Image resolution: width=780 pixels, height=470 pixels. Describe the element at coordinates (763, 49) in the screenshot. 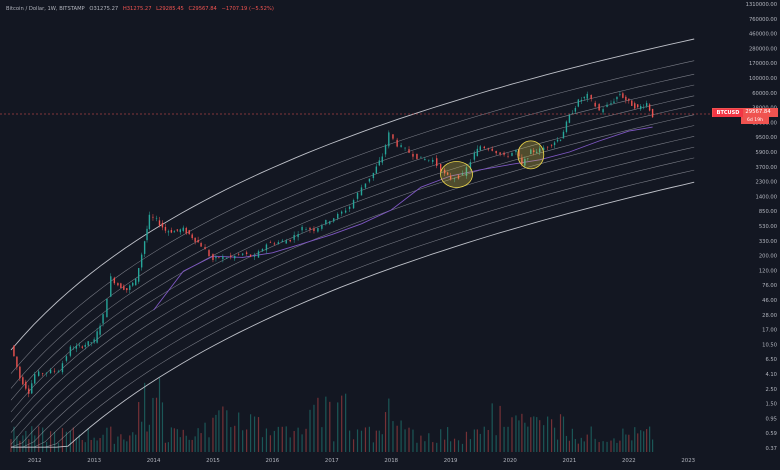

I see `y-tick-label: 280000.00` at that location.